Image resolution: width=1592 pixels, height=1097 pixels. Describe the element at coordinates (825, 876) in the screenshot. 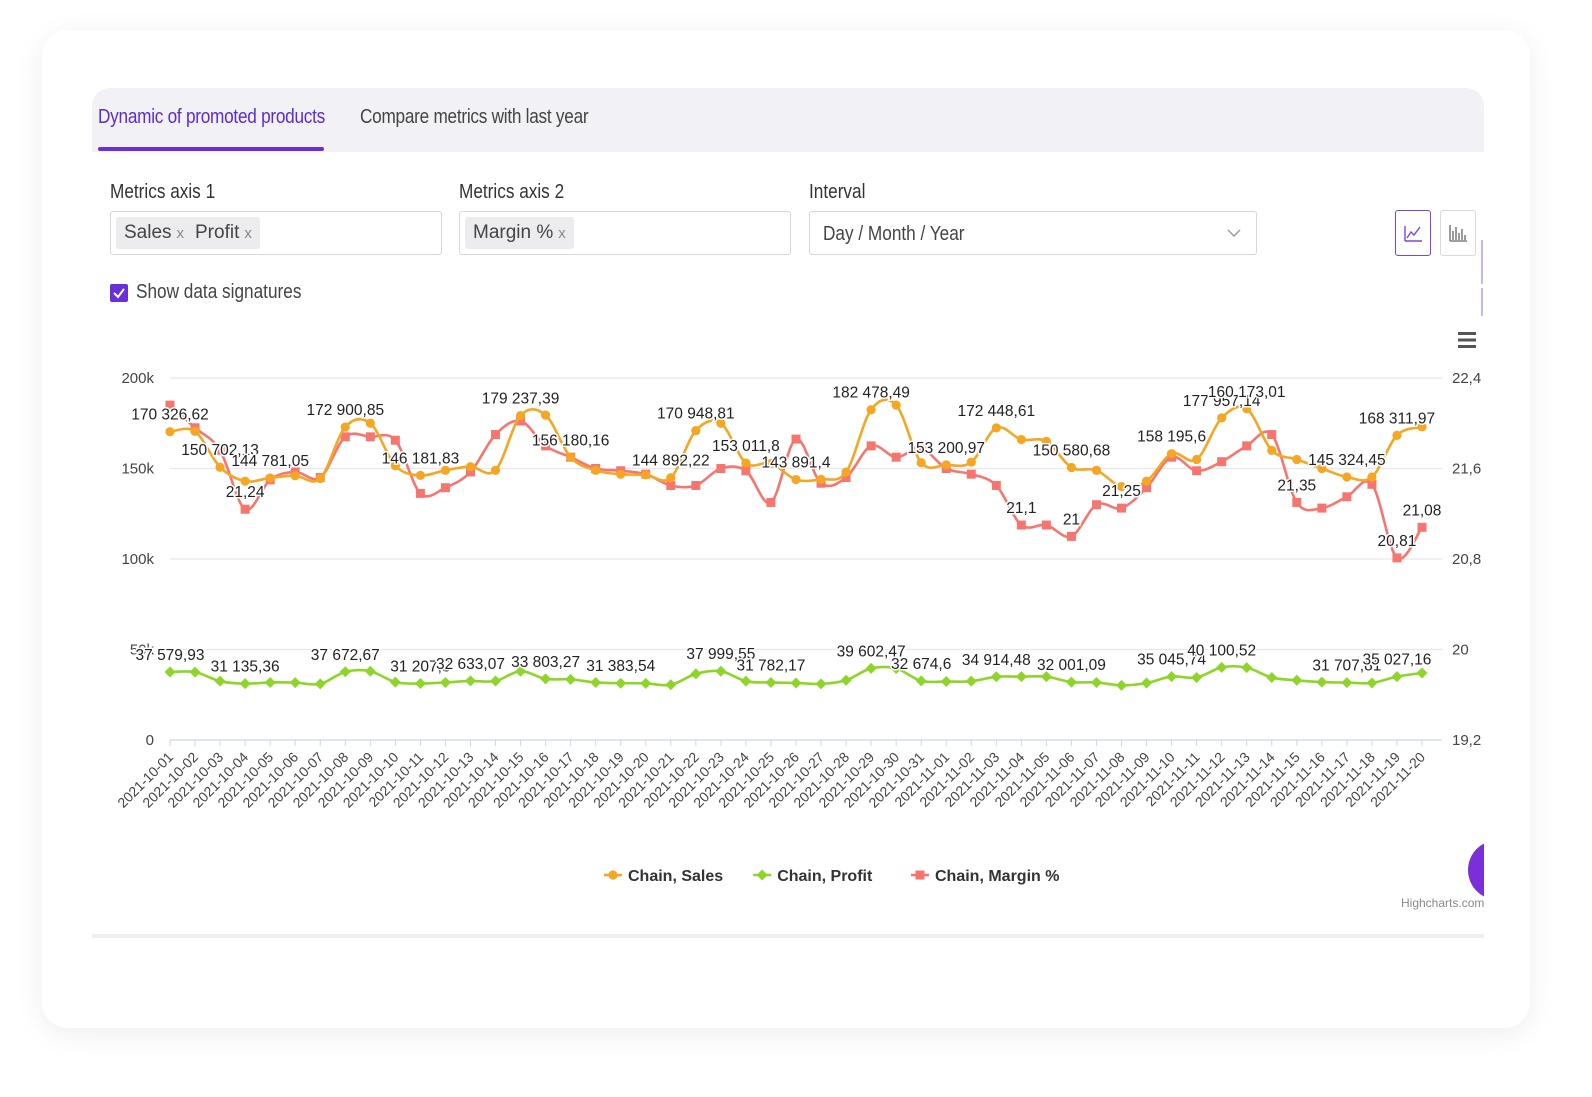

I see `legend-item: Chain, Profit` at that location.